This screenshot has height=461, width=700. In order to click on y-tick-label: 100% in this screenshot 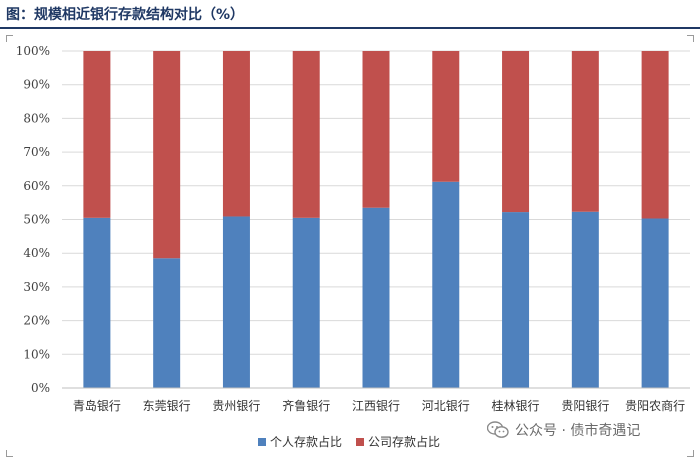, I will do `click(33, 51)`.